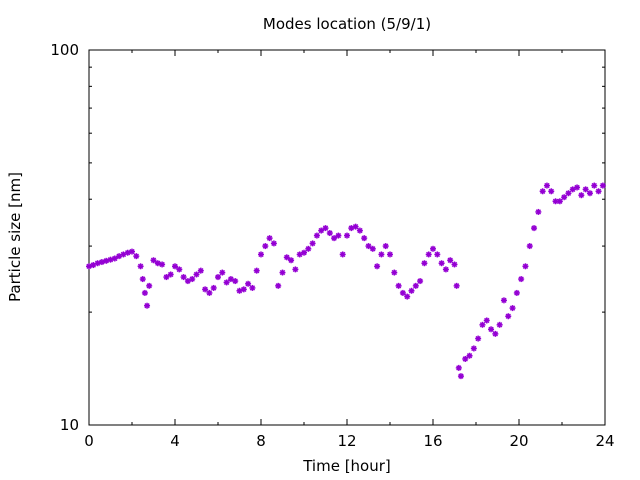  What do you see at coordinates (64, 50) in the screenshot?
I see `y-tick-label: 100` at bounding box center [64, 50].